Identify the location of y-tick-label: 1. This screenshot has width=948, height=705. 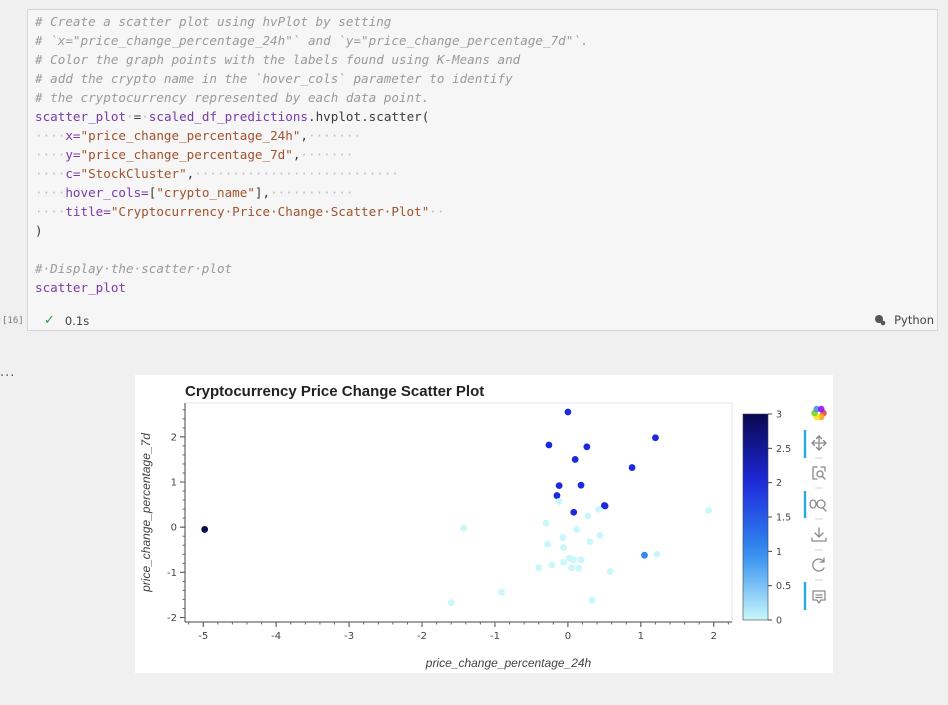
(174, 483).